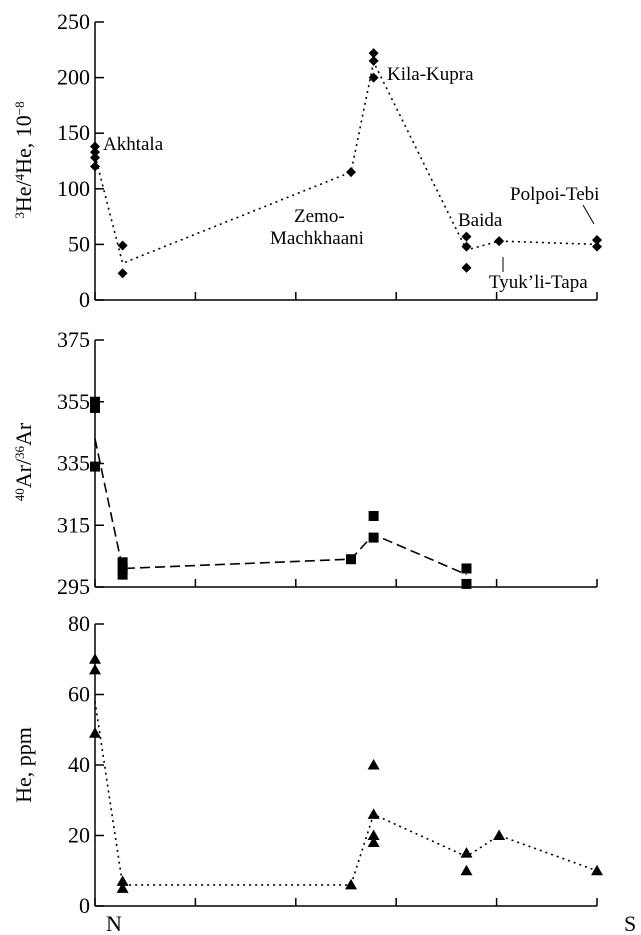 The image size is (641, 935). Describe the element at coordinates (133, 144) in the screenshot. I see `label-akhtala: Akhtala` at that location.